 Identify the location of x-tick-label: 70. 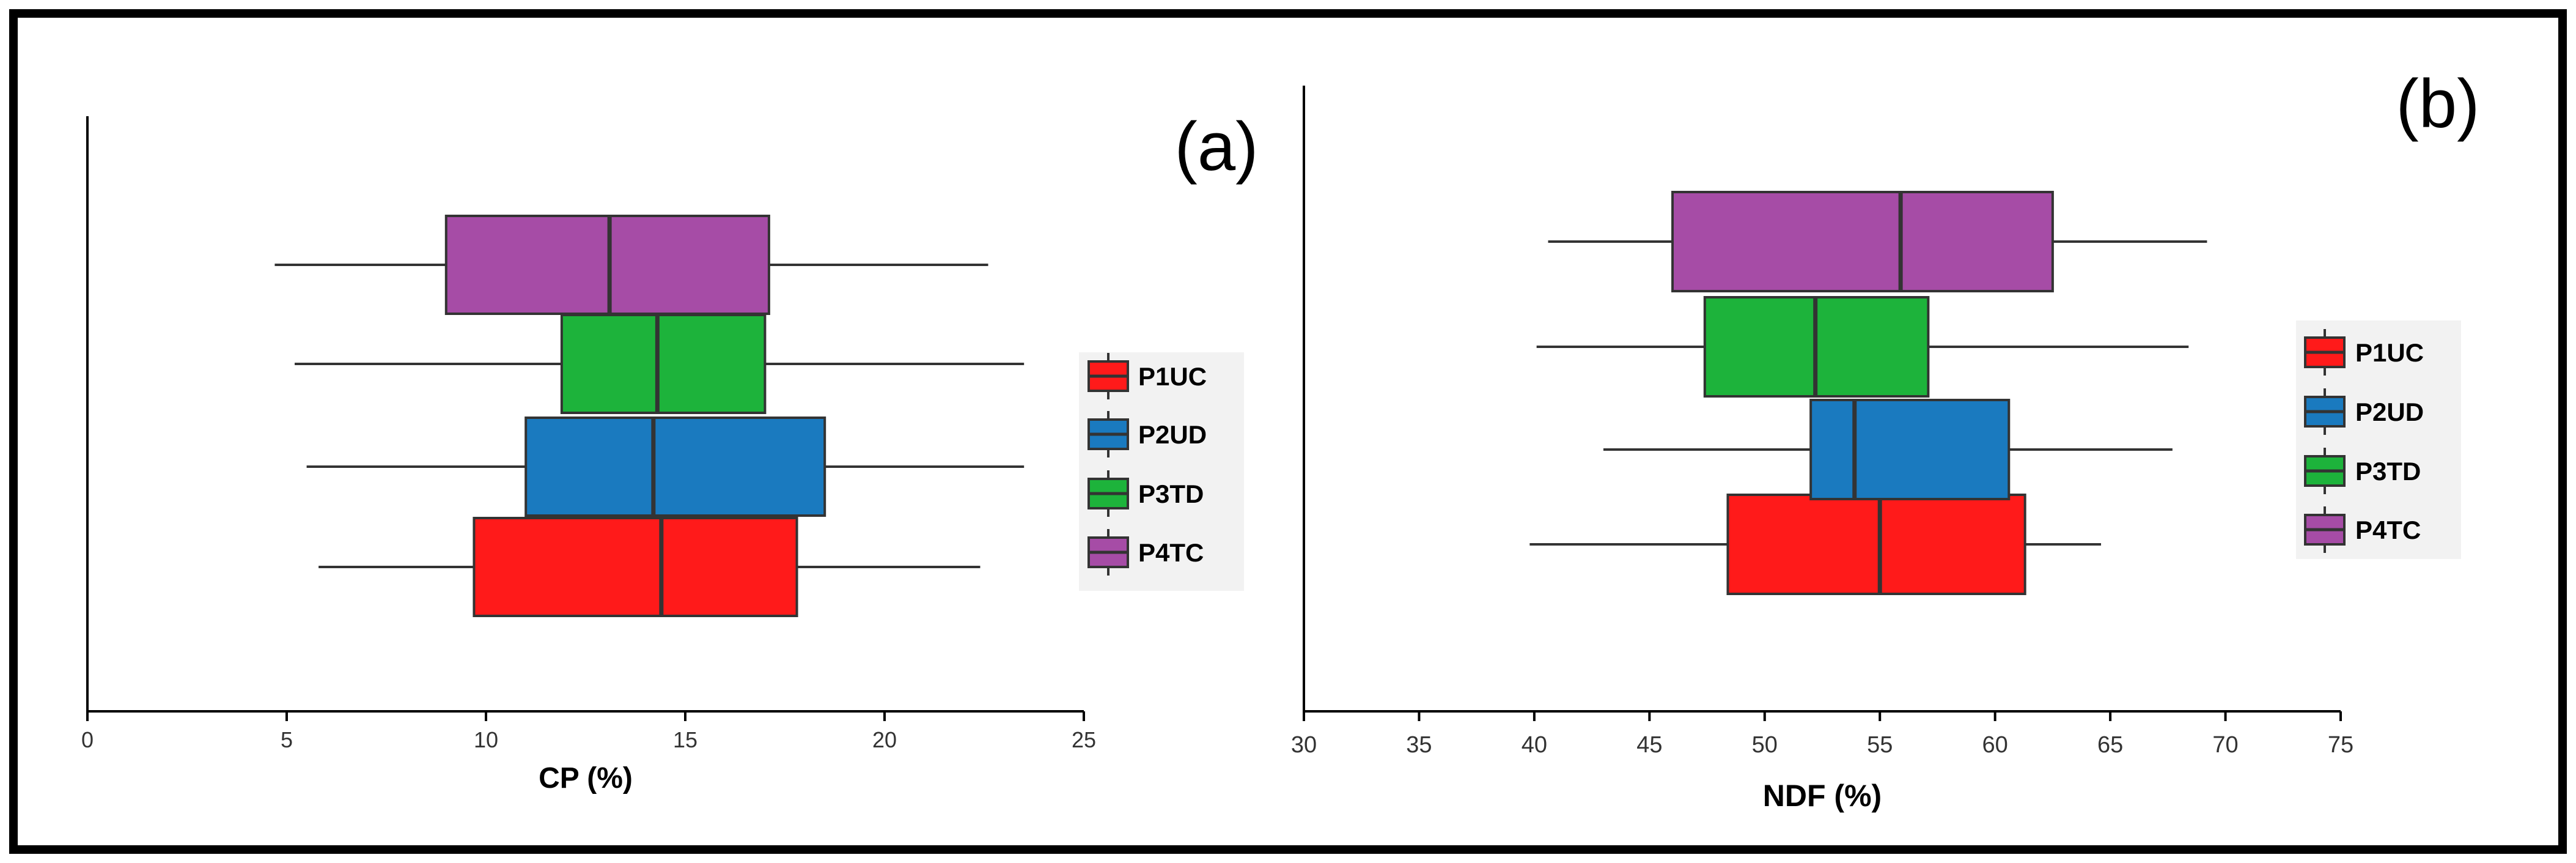
(2225, 745).